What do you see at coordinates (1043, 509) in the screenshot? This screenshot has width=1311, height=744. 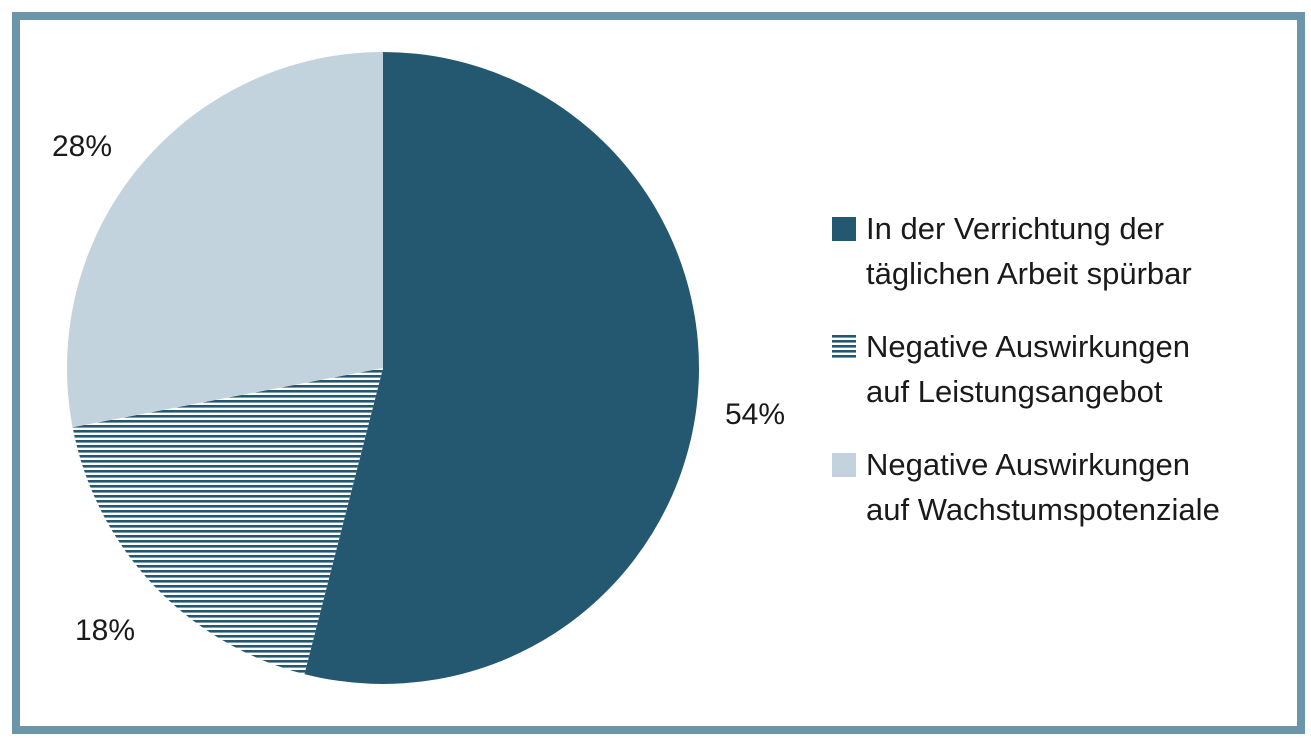 I see `legend-label-3-line-2: auf Wachstumspotenziale` at bounding box center [1043, 509].